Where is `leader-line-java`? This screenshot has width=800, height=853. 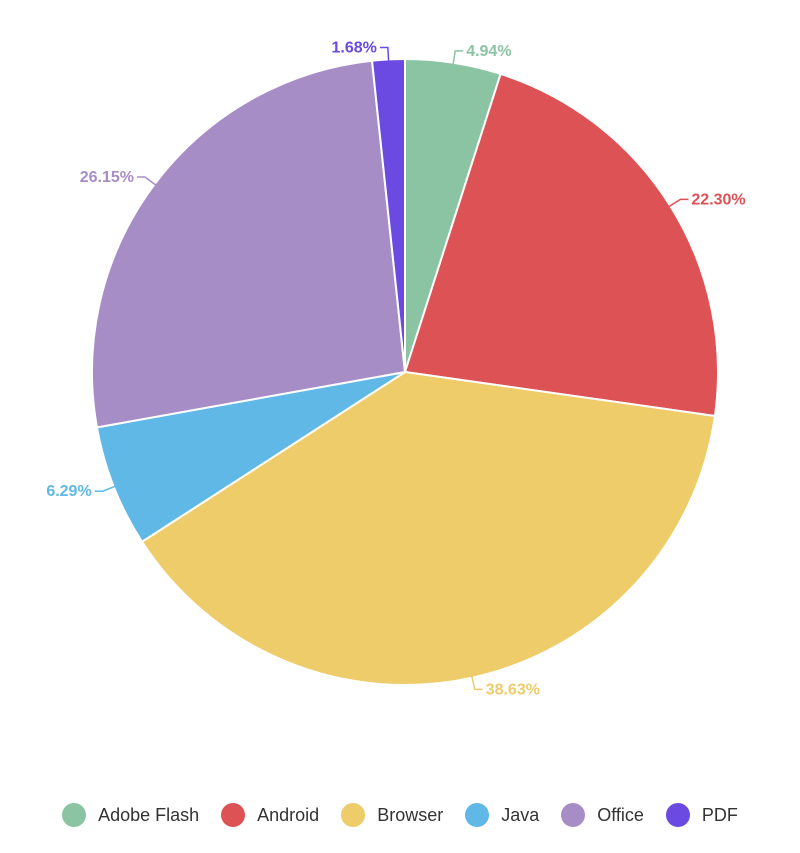 leader-line-java is located at coordinates (105, 488).